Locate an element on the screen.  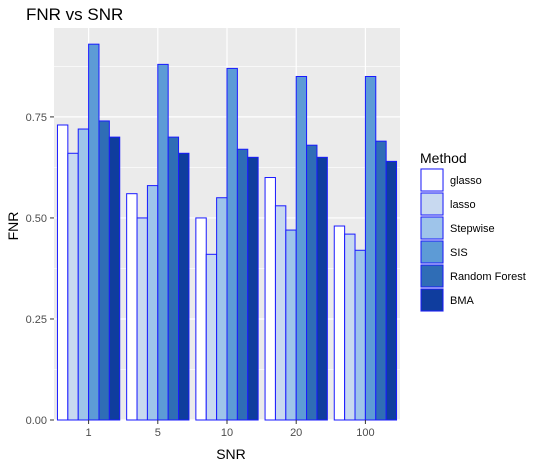
legend-label: lasso is located at coordinates (463, 205).